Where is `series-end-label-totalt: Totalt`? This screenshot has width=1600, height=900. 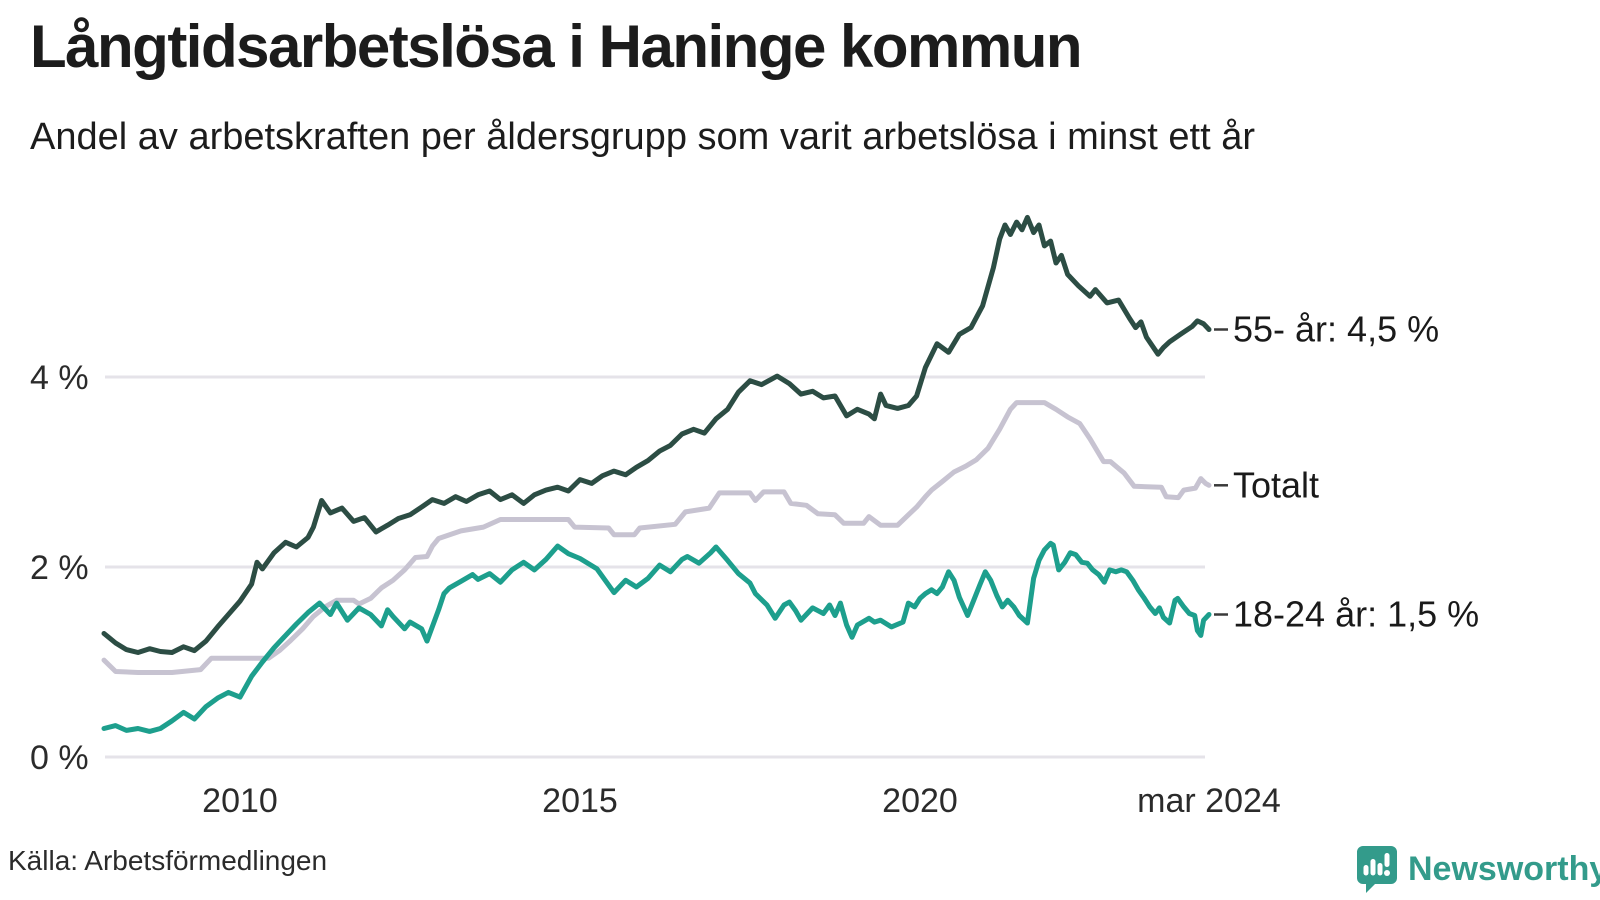 series-end-label-totalt: Totalt is located at coordinates (1276, 484).